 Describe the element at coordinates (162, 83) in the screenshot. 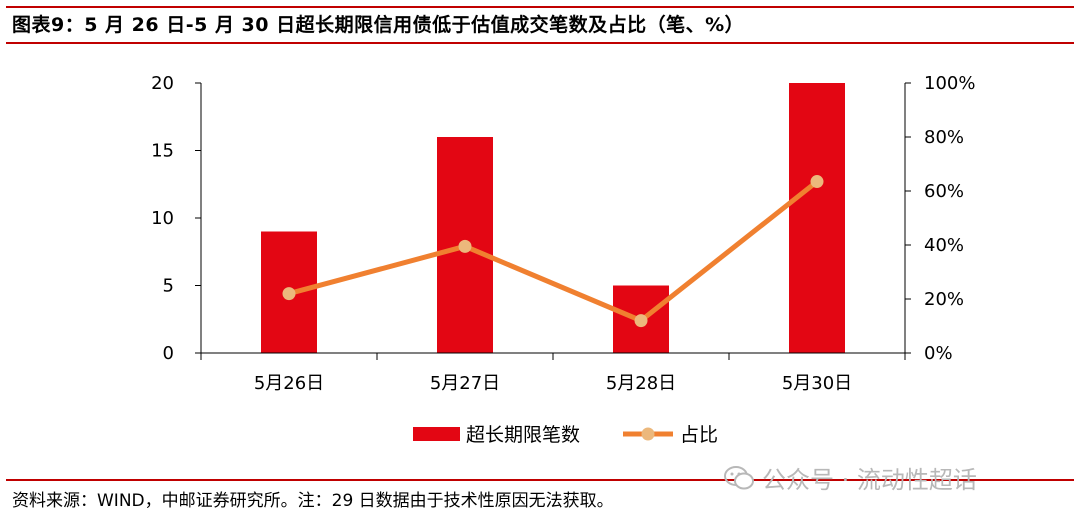

I see `left-tick-label: 20` at that location.